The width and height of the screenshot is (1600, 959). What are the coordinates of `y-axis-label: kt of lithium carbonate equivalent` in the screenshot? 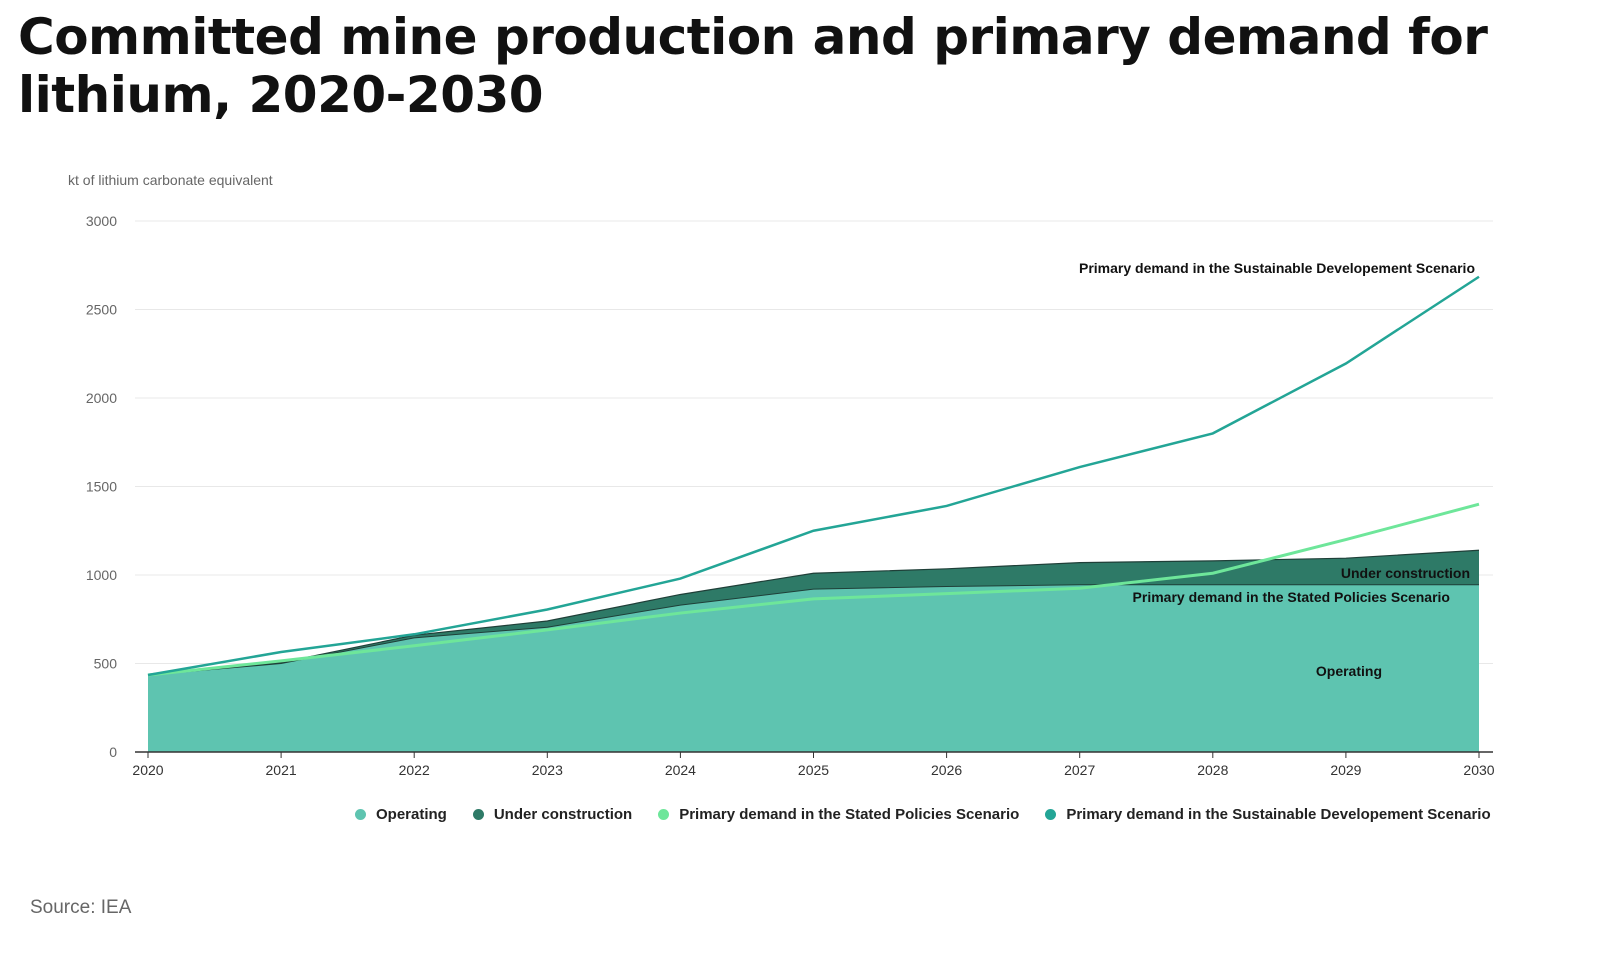 It's located at (170, 180).